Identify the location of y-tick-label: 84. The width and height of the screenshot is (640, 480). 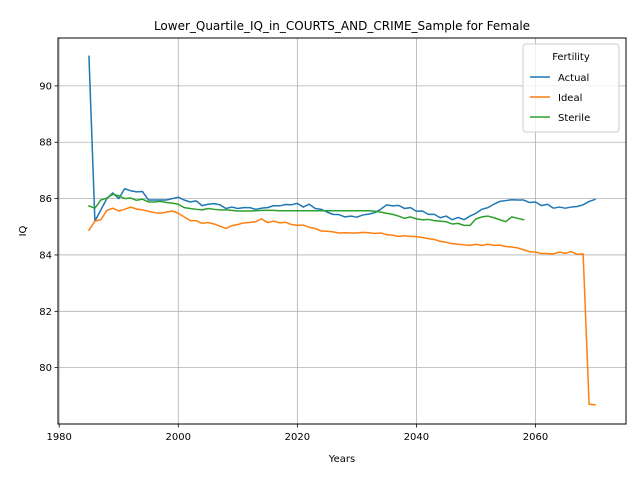
(45, 255).